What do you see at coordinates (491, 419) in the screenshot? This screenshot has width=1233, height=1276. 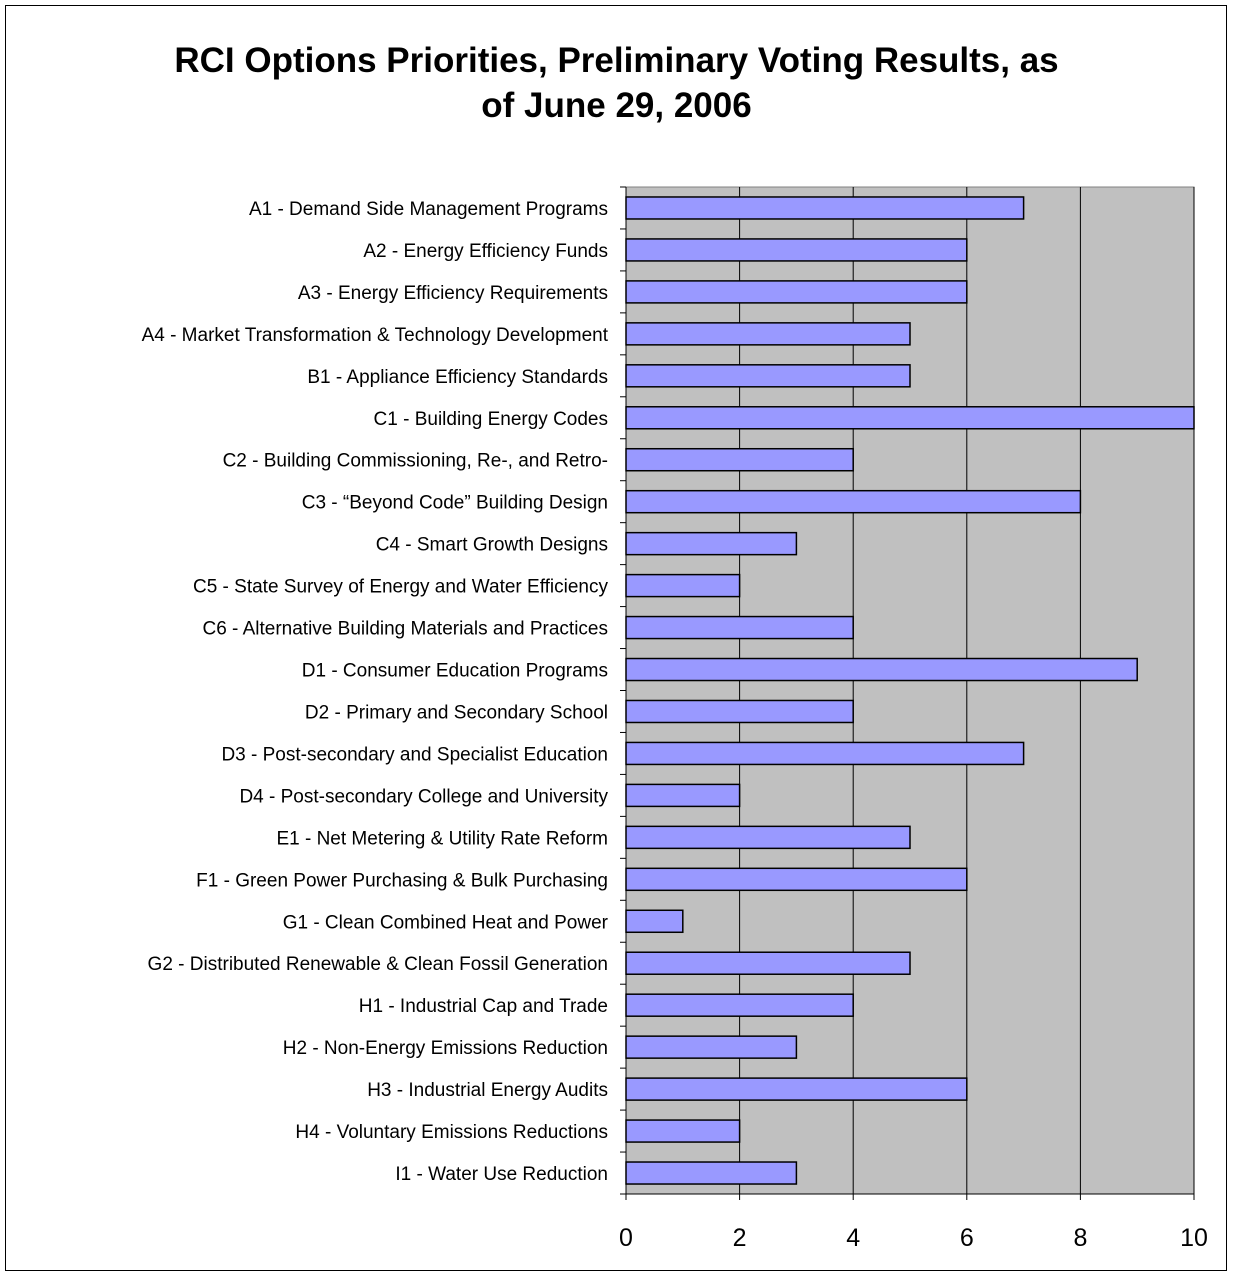 I see `category-label: C1 - Building Energy Codes` at bounding box center [491, 419].